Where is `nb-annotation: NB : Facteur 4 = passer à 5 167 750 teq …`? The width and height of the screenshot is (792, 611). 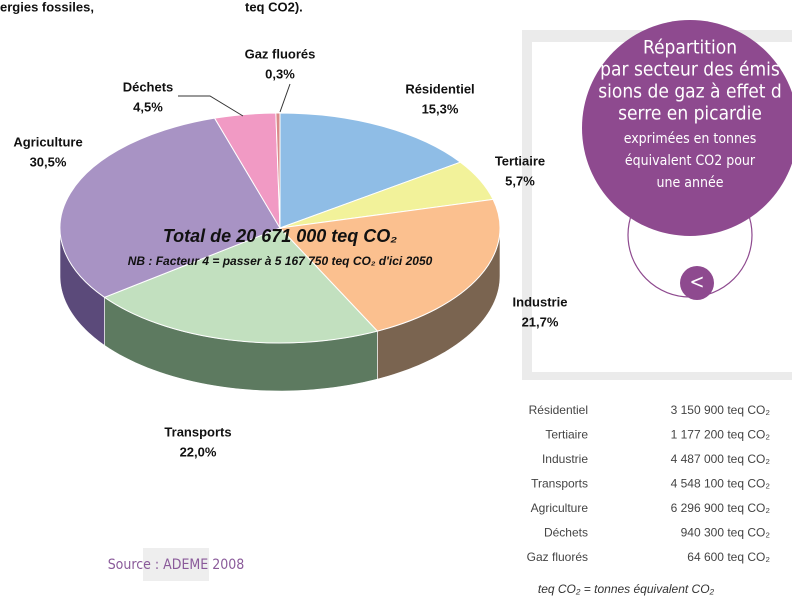 nb-annotation: NB : Facteur 4 = passer à 5 167 750 teq … is located at coordinates (280, 261).